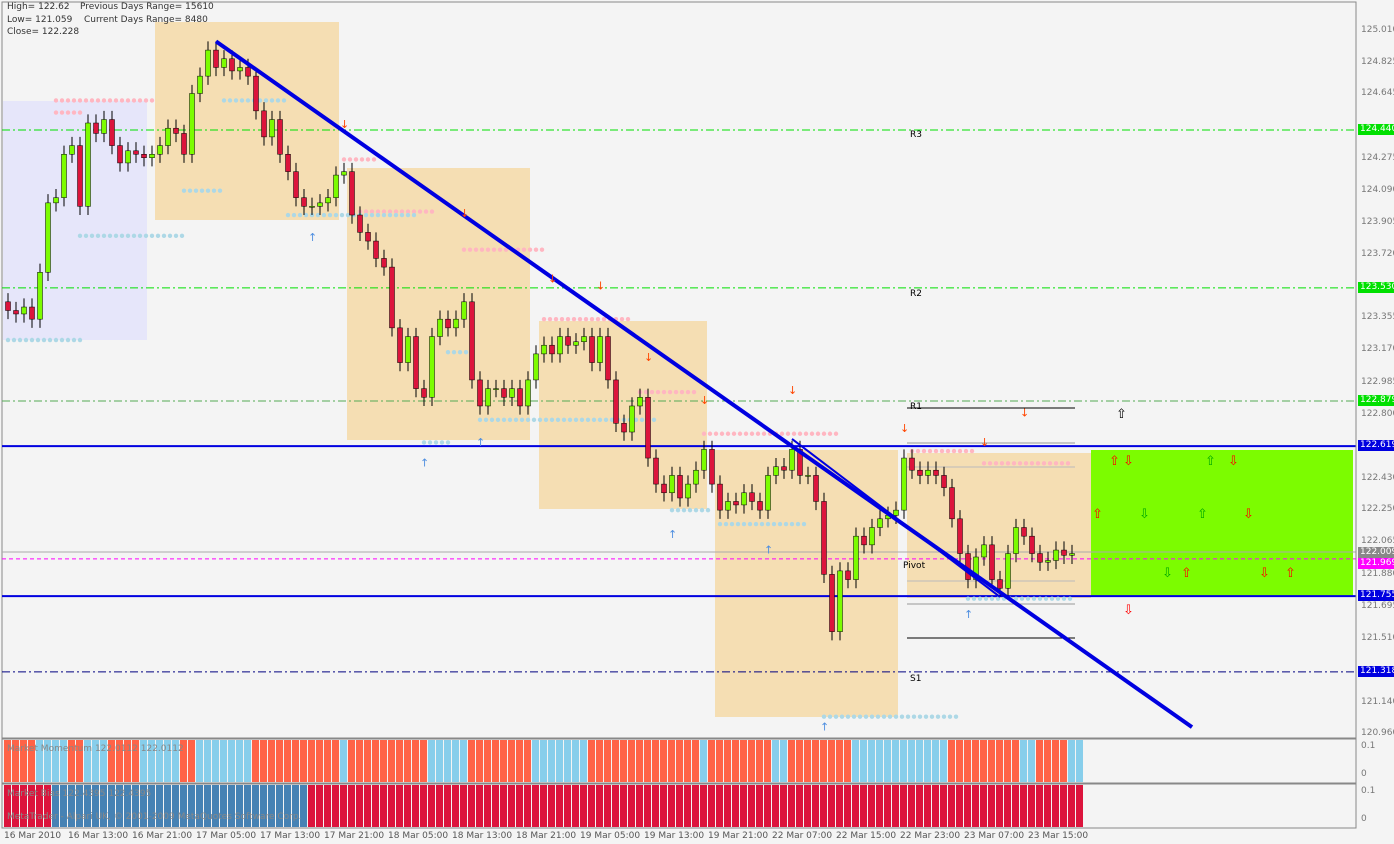  Describe the element at coordinates (1377, 541) in the screenshot. I see `price-tick: 122.065` at that location.